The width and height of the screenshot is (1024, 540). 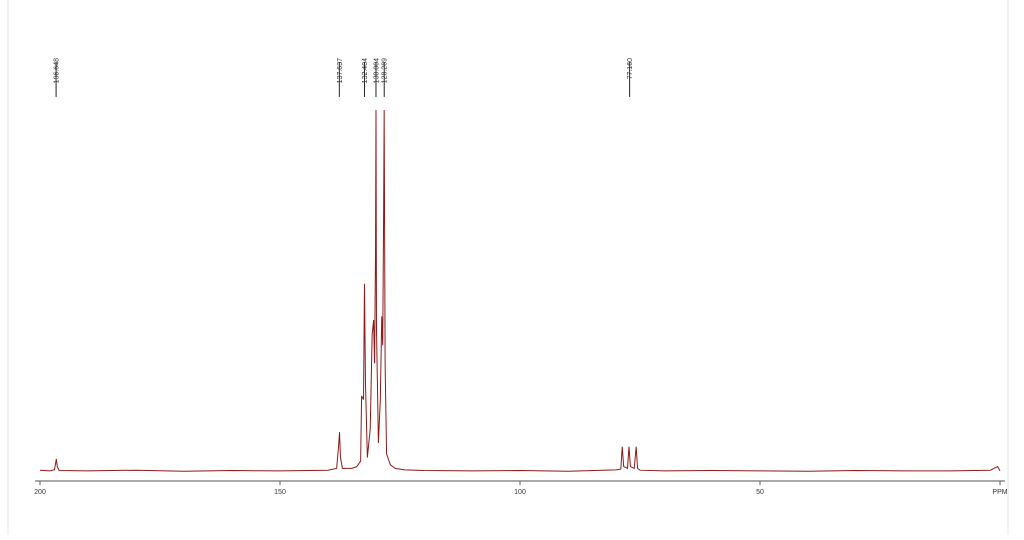 I want to click on x-tick-label: 50, so click(x=760, y=492).